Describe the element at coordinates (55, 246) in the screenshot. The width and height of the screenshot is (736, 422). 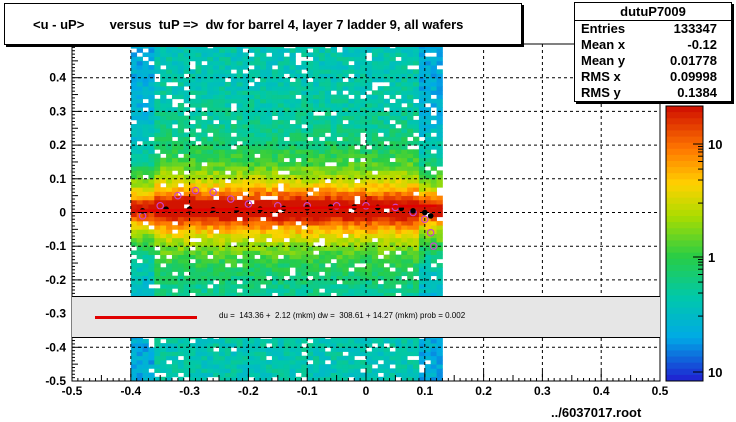
I see `y-tick-label: -0.1` at that location.